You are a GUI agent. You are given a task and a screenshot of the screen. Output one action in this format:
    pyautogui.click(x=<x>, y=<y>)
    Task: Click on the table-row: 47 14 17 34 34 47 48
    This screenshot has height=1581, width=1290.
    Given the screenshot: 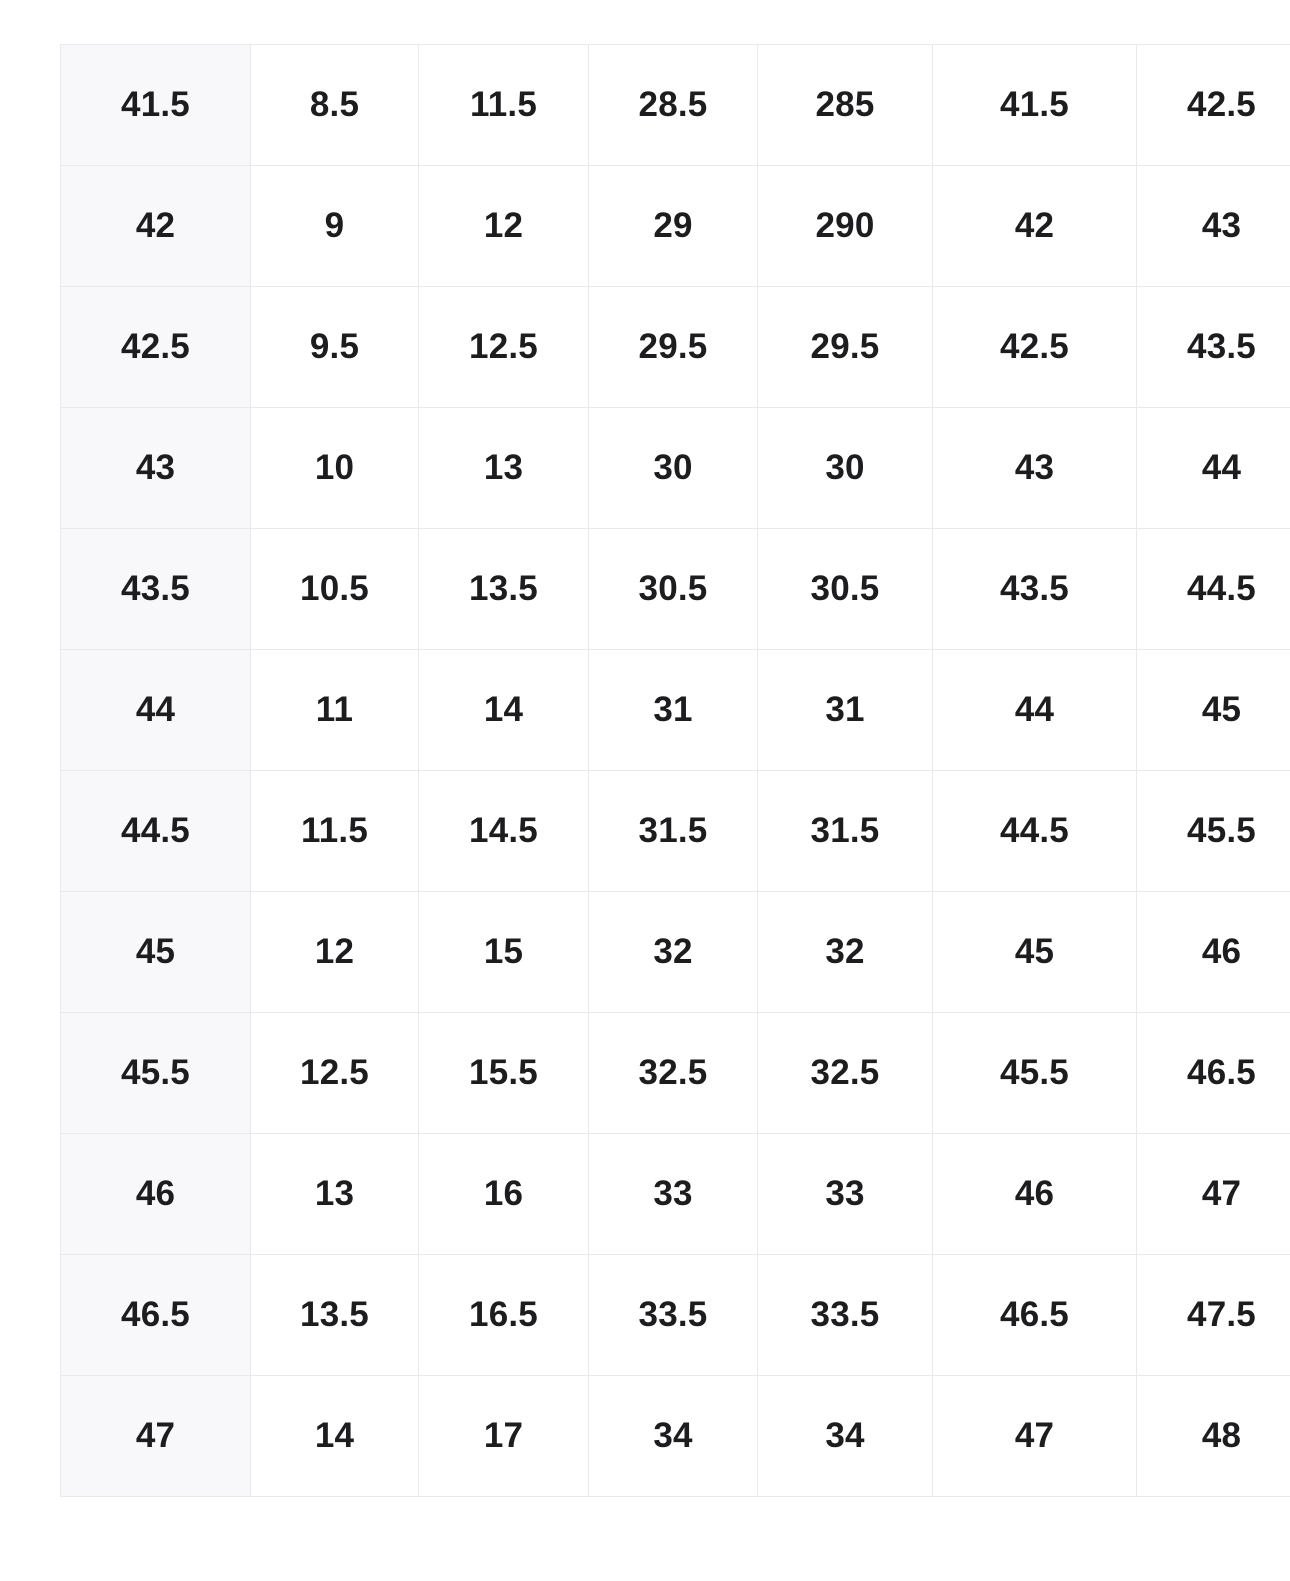 What is the action you would take?
    pyautogui.click(x=675, y=1436)
    